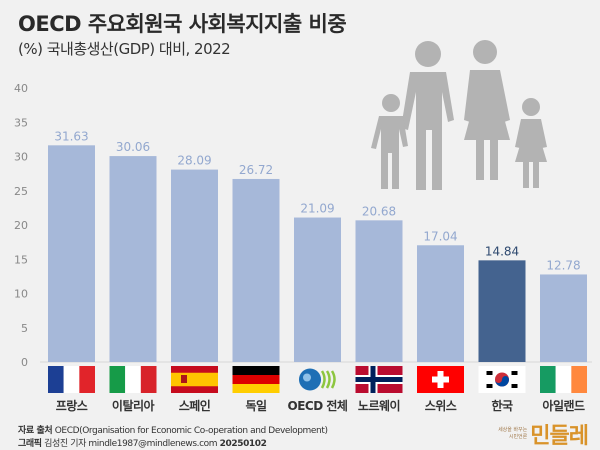 Image resolution: width=600 pixels, height=450 pixels. I want to click on ireland-flag-icon, so click(563, 379).